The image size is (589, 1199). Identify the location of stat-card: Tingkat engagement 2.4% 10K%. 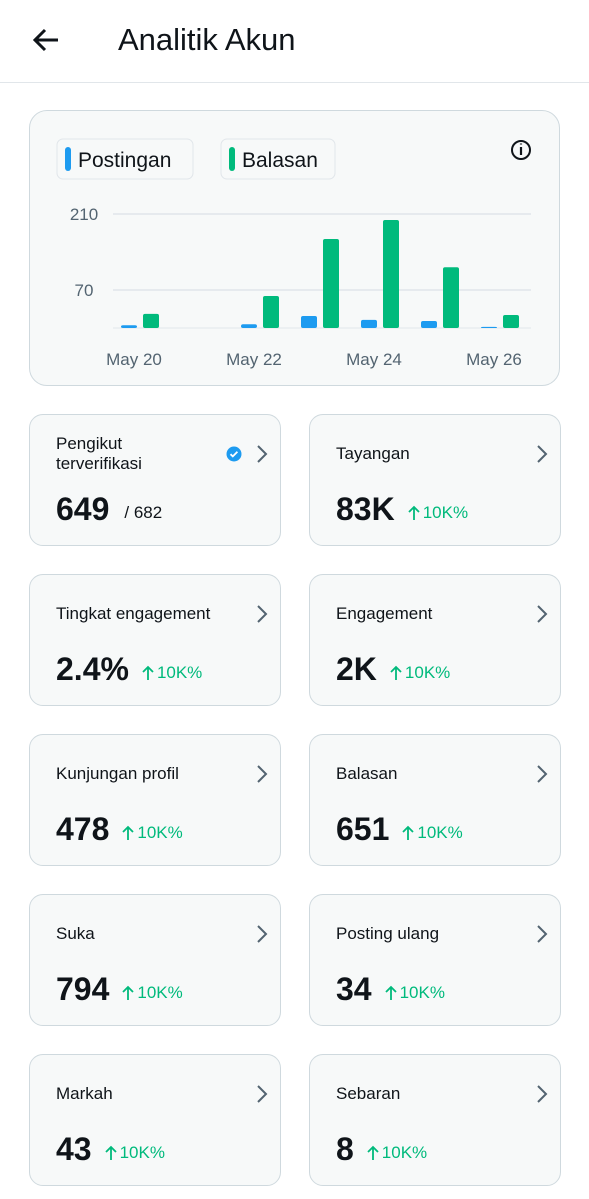
(155, 640).